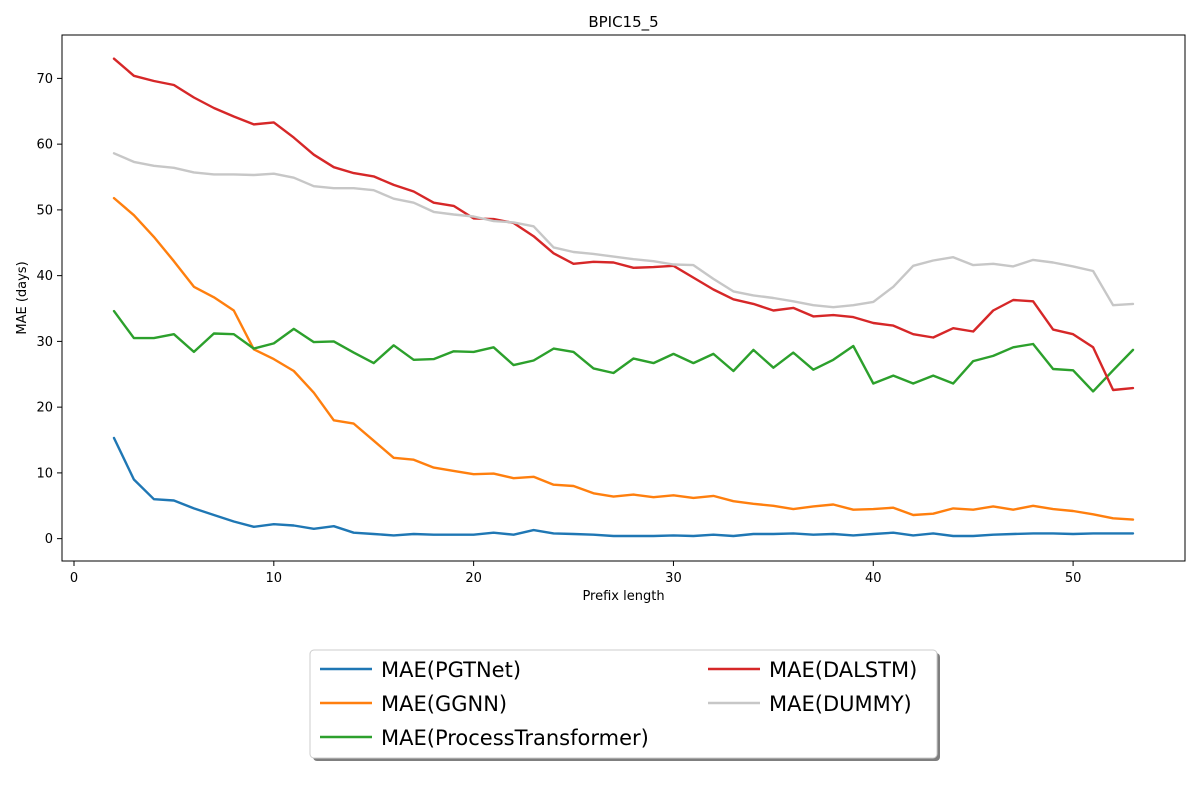 This screenshot has width=1200, height=804. Describe the element at coordinates (44, 145) in the screenshot. I see `y-tick-label: 60` at that location.